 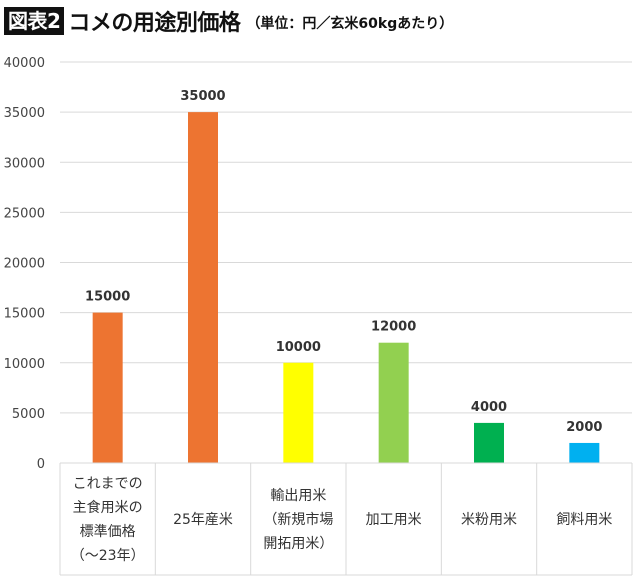 What do you see at coordinates (350, 24) in the screenshot?
I see `chart-subtitle: （単位：円／玄米60kgあたり）` at bounding box center [350, 24].